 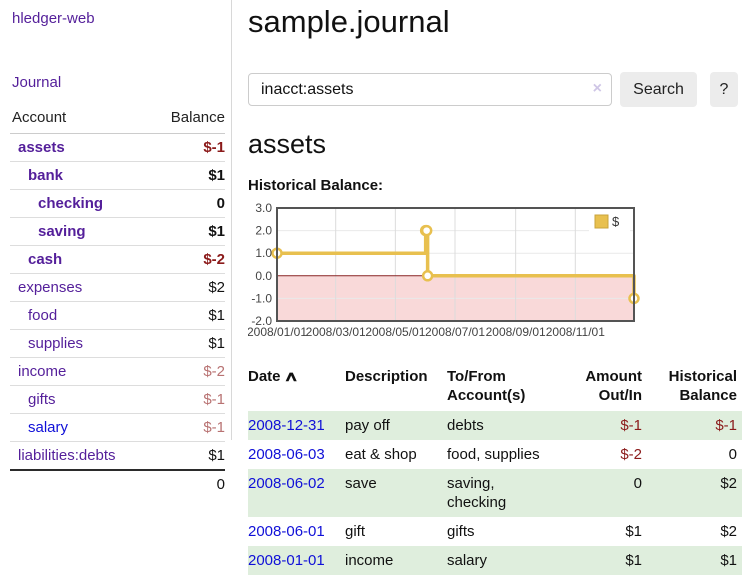 I want to click on transaction-account: saving, checking, so click(x=477, y=493).